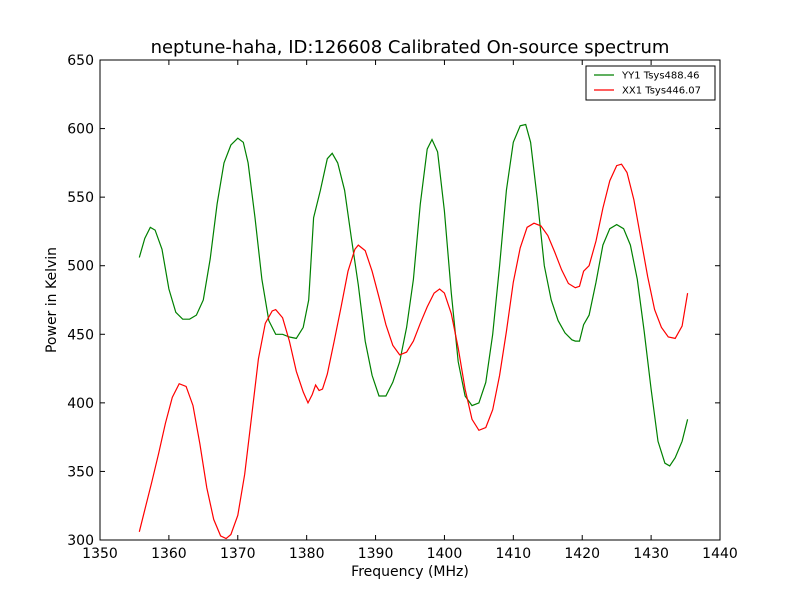 The width and height of the screenshot is (800, 600). What do you see at coordinates (80, 472) in the screenshot?
I see `y-tick-label: 350` at bounding box center [80, 472].